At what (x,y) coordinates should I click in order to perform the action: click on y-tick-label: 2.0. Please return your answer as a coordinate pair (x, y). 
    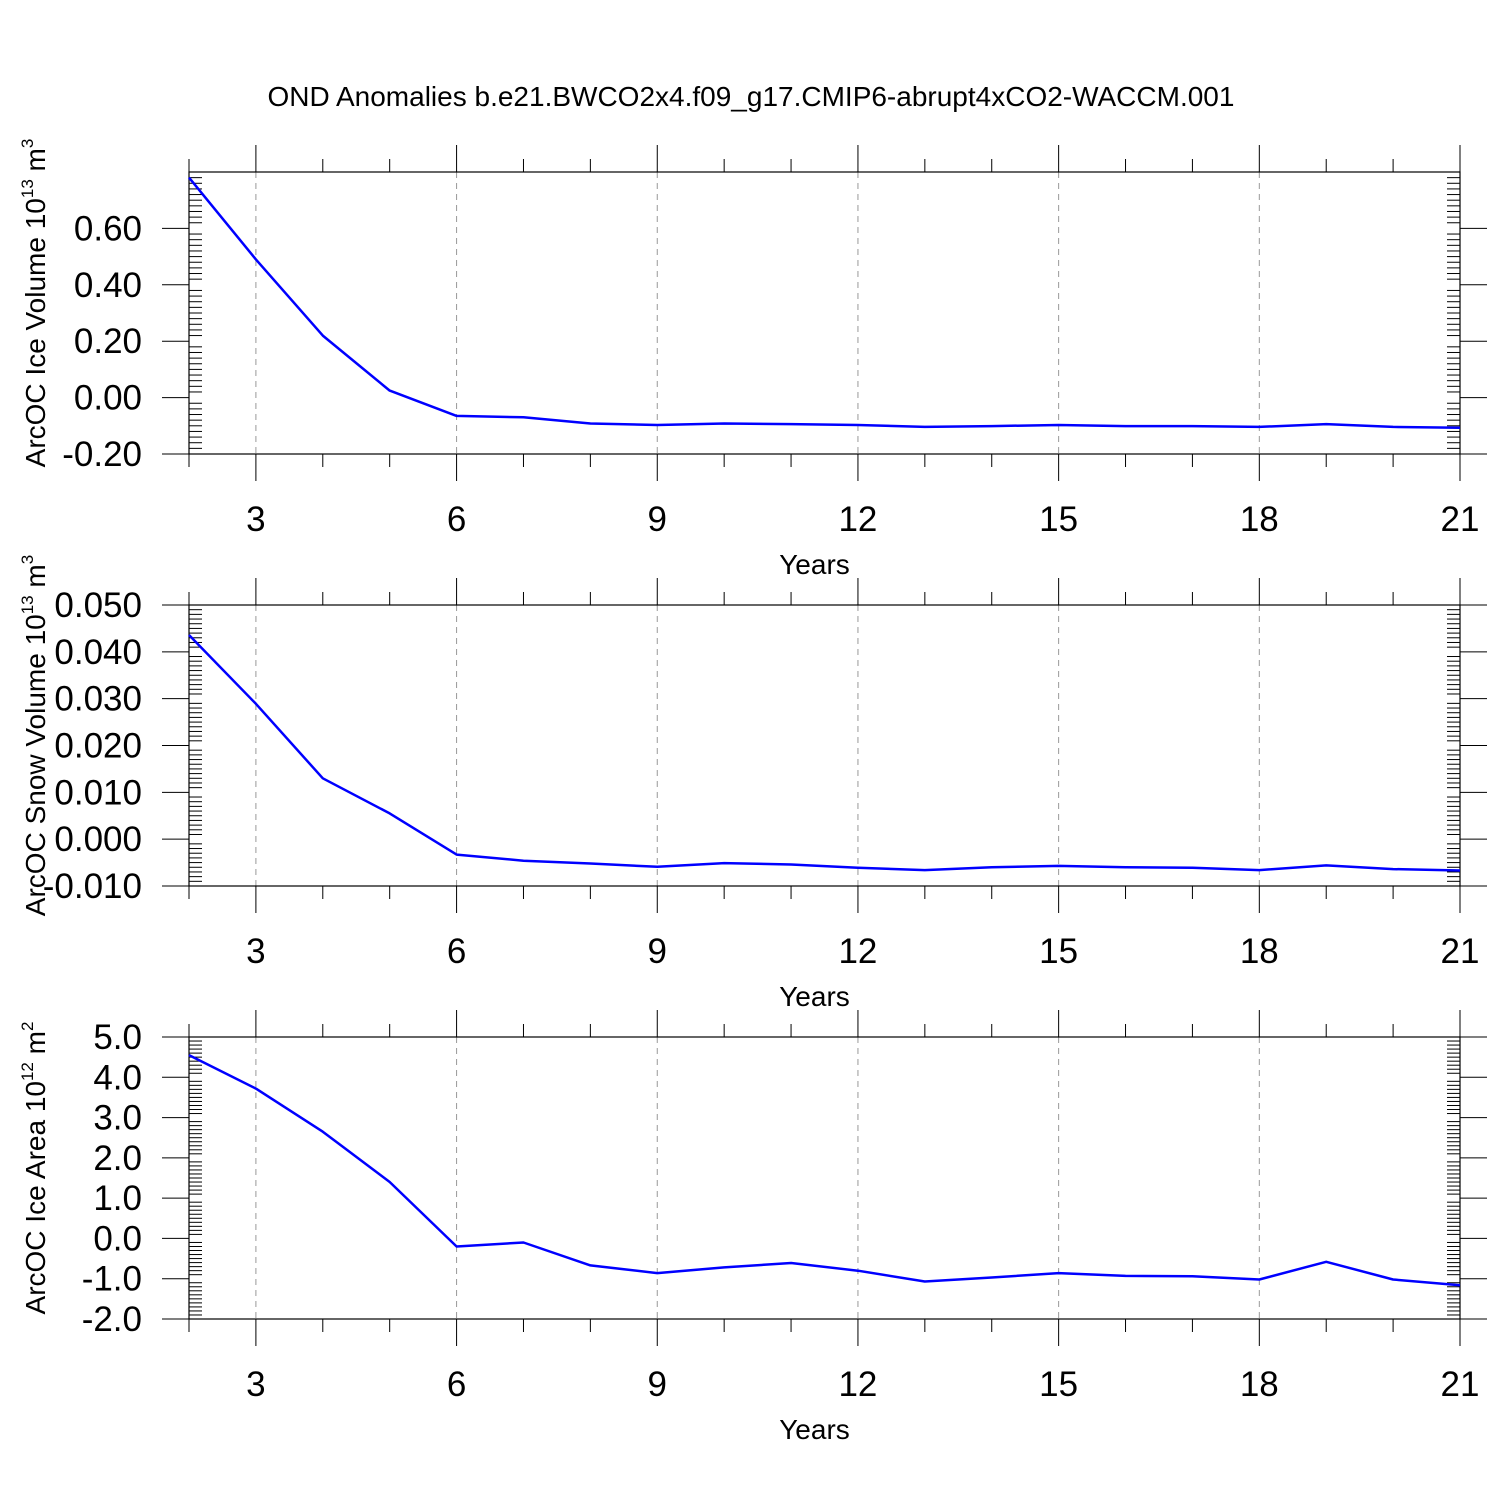
    Looking at the image, I should click on (117, 1158).